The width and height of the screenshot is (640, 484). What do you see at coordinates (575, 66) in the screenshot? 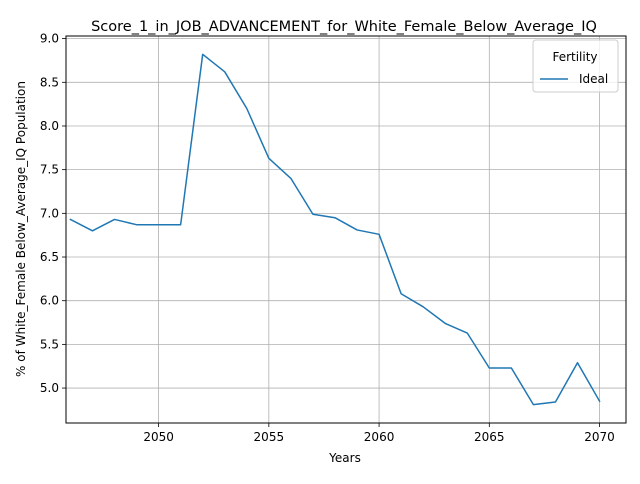
I see `legend: Fertility Ideal` at bounding box center [575, 66].